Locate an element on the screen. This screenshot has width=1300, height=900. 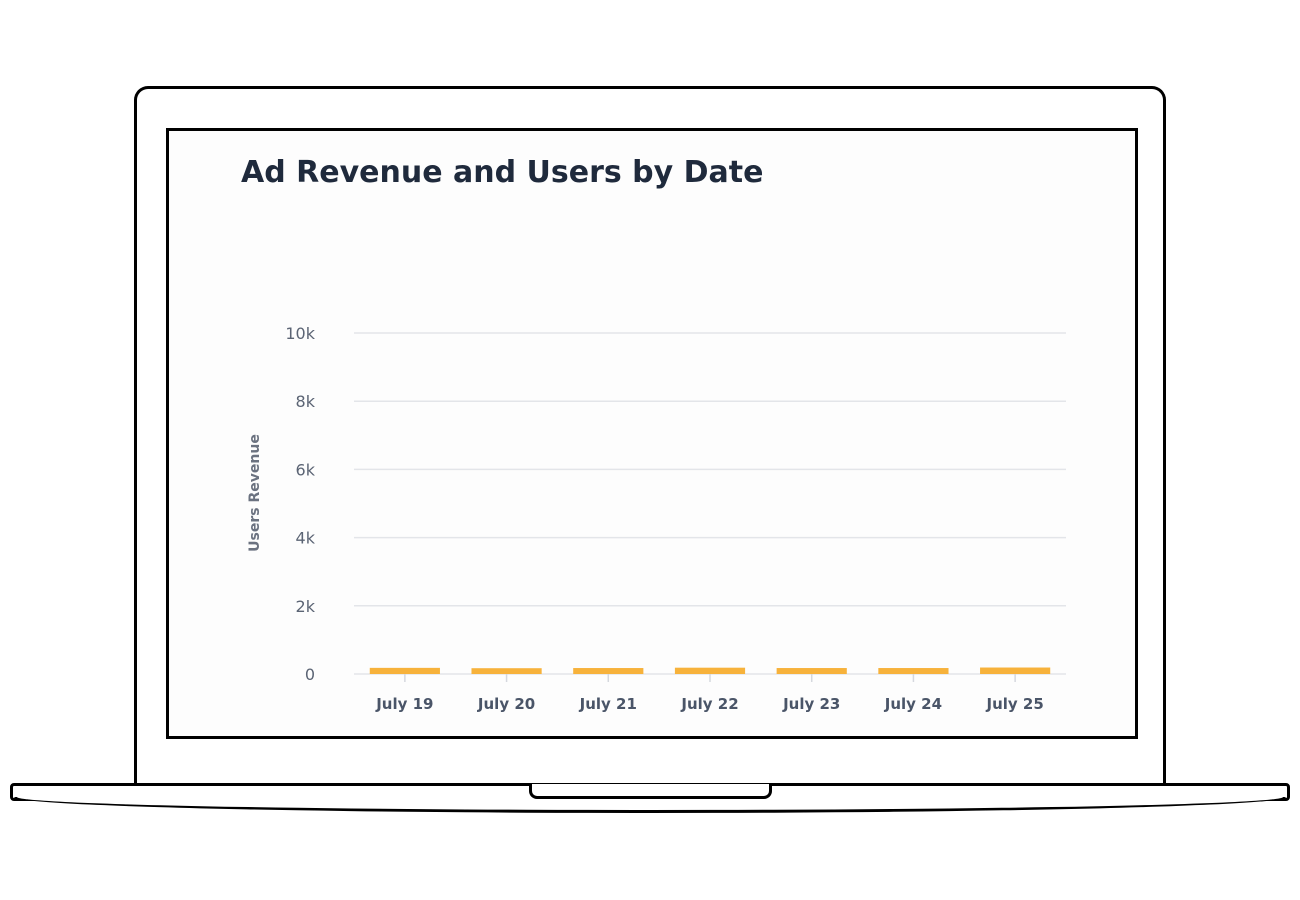
y-tick-label: 2k is located at coordinates (306, 606).